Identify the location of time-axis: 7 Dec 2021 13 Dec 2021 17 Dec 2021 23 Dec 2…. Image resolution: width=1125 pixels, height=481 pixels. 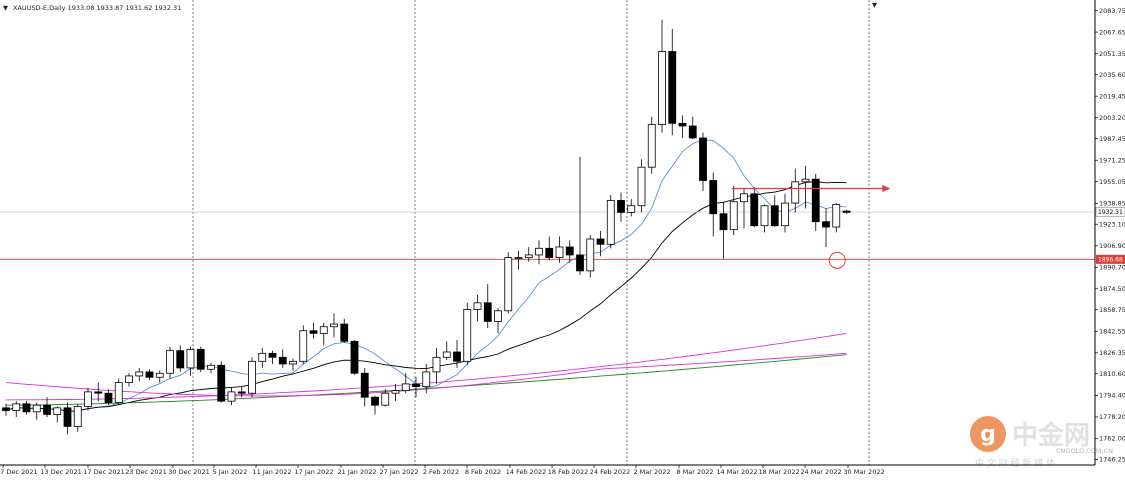
(442, 470).